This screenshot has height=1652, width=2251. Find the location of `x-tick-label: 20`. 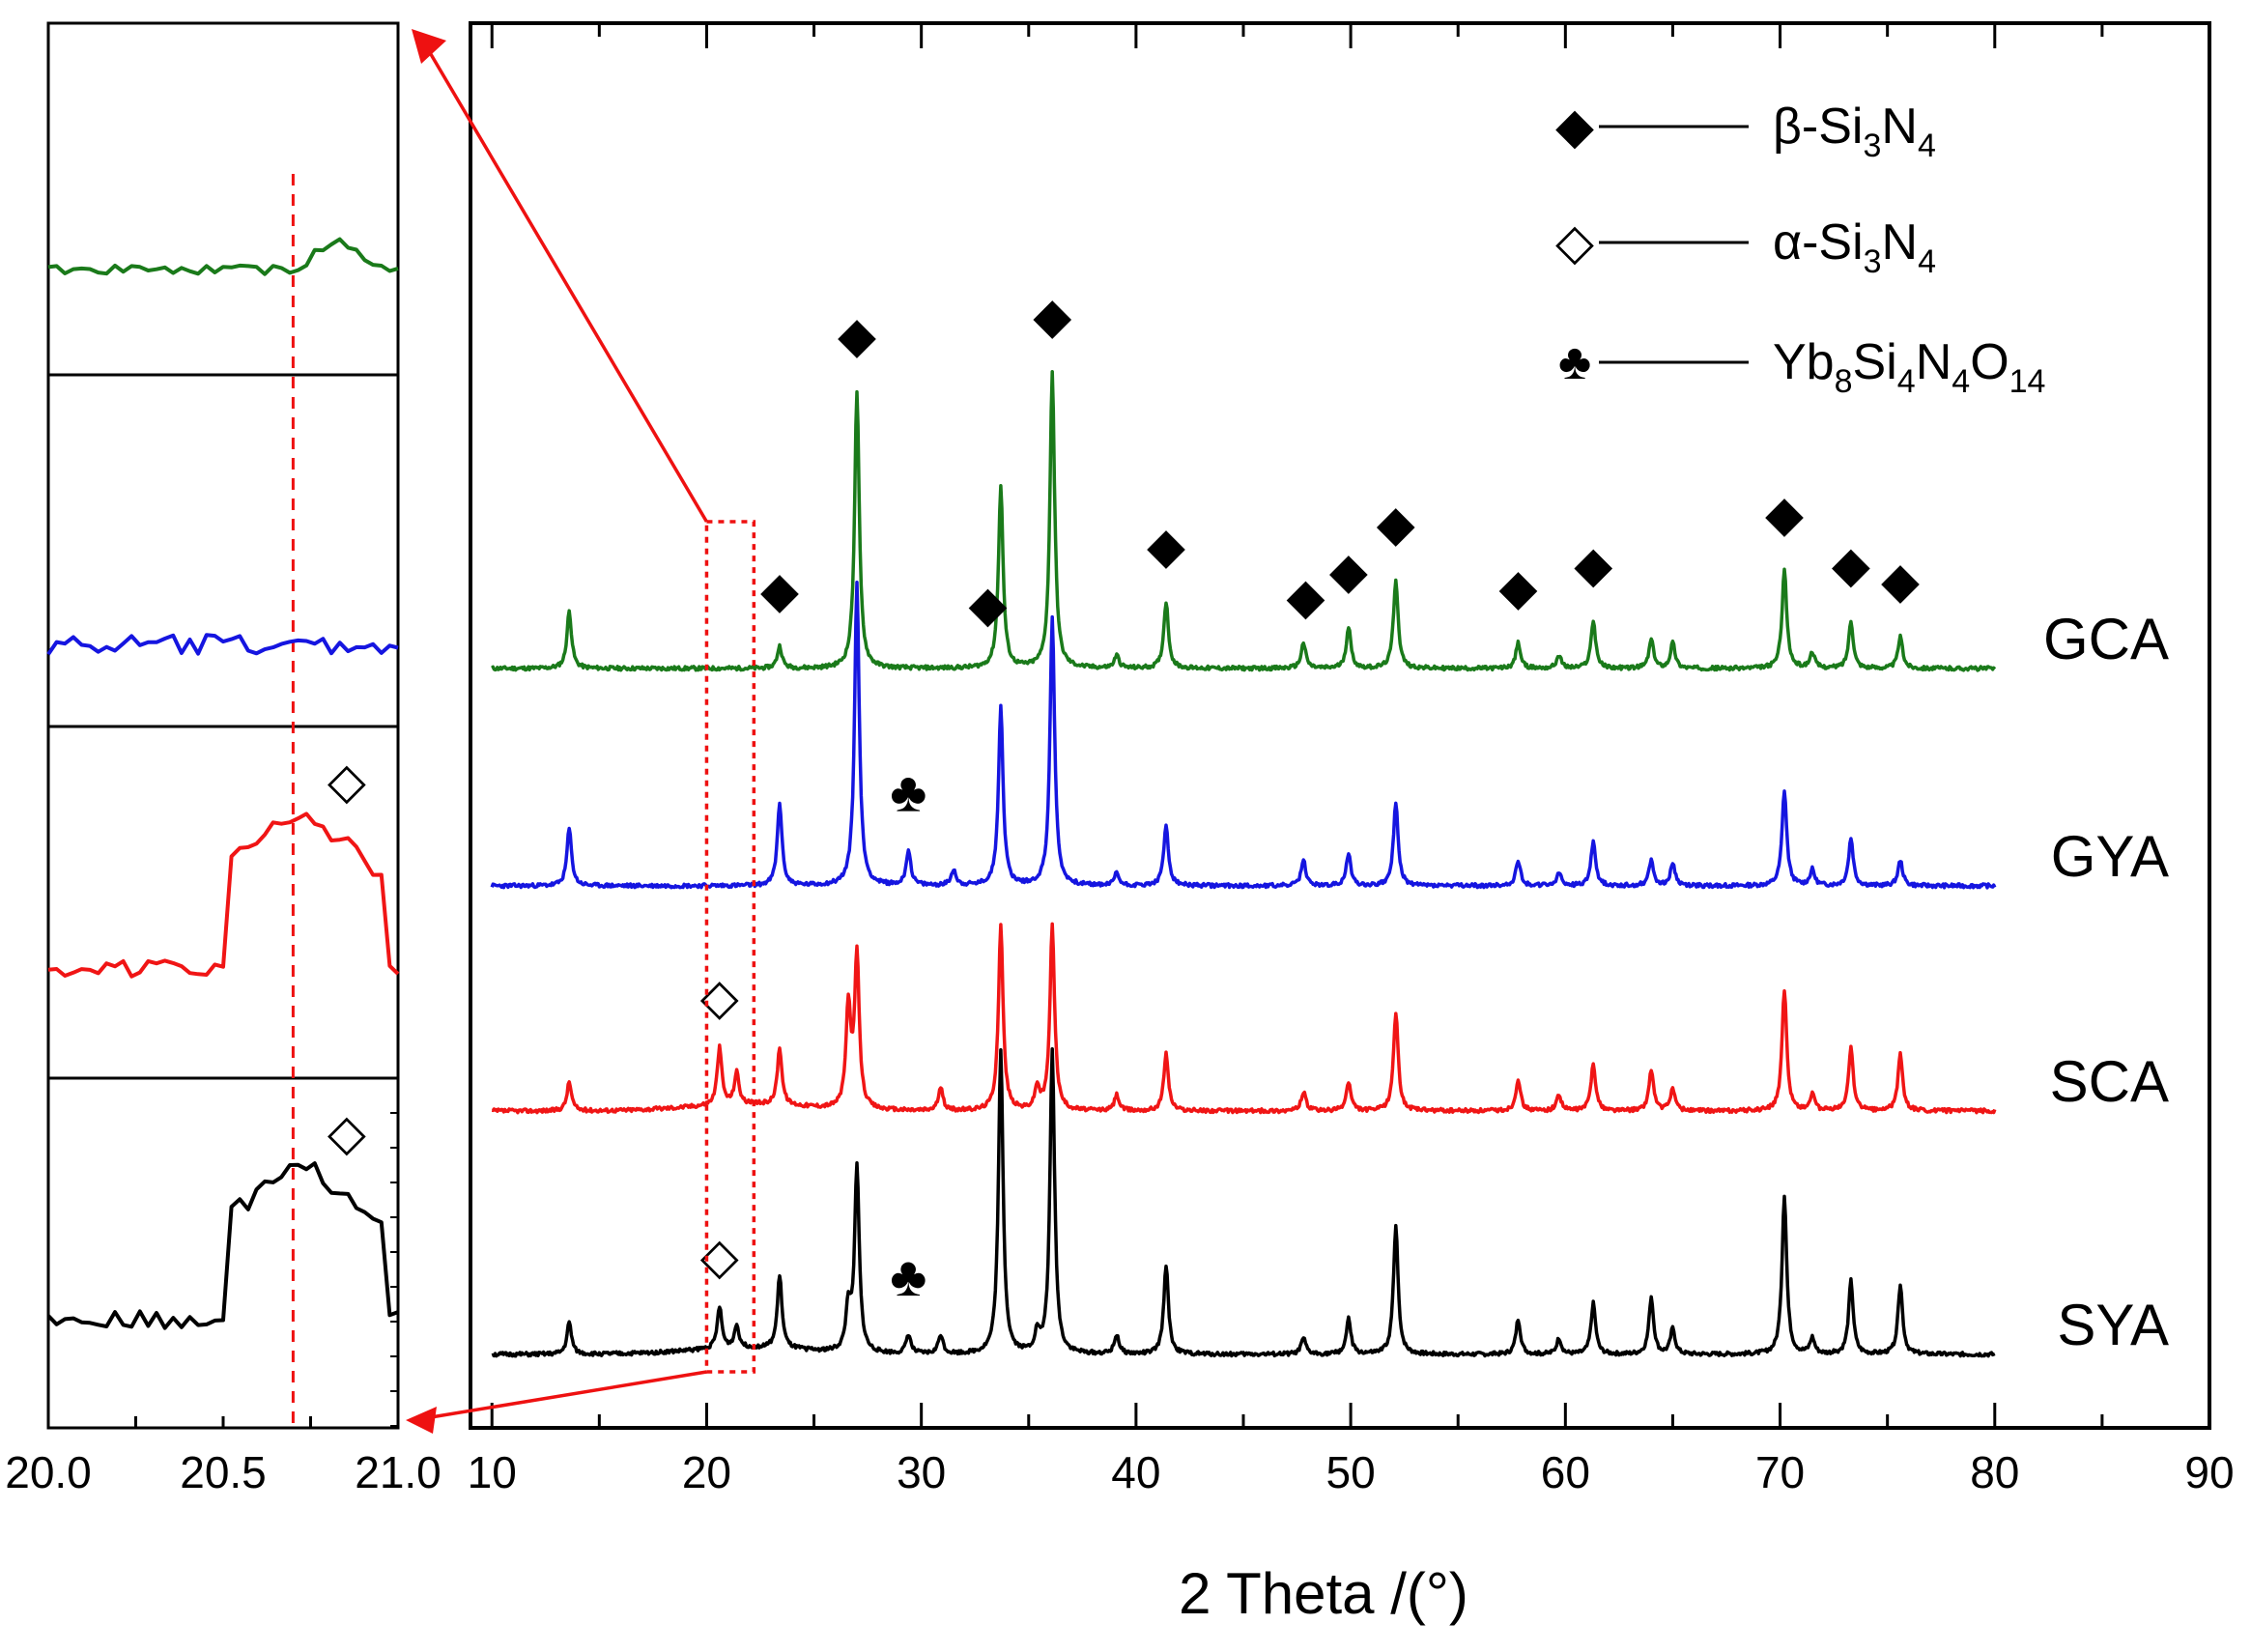

x-tick-label: 20 is located at coordinates (706, 1472).